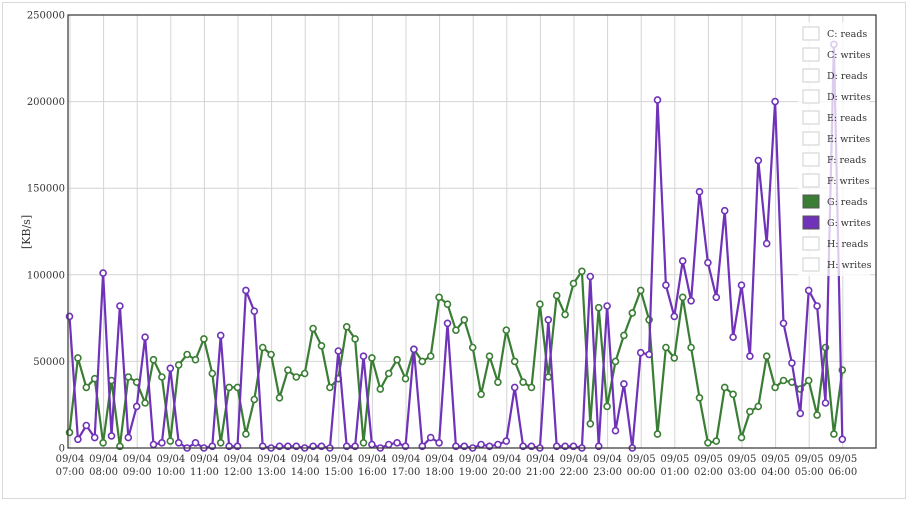  I want to click on y-tick-label: 0, so click(62, 449).